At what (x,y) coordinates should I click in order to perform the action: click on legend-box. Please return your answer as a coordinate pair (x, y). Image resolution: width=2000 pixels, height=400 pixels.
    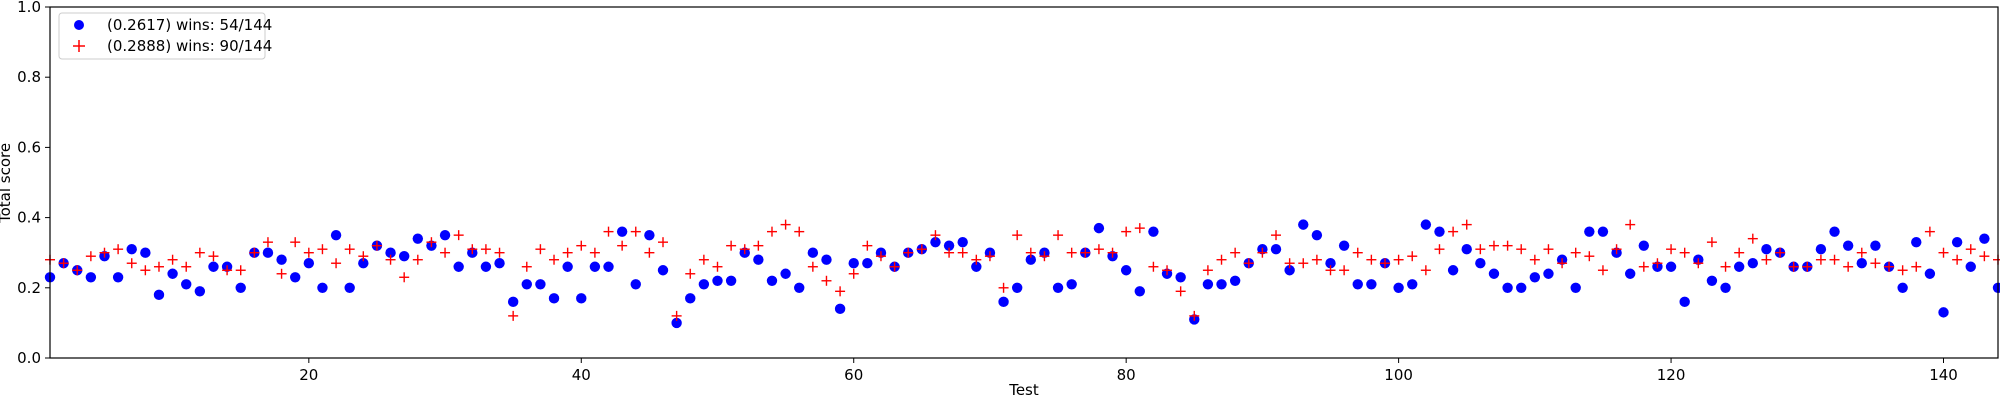
    Looking at the image, I should click on (162, 36).